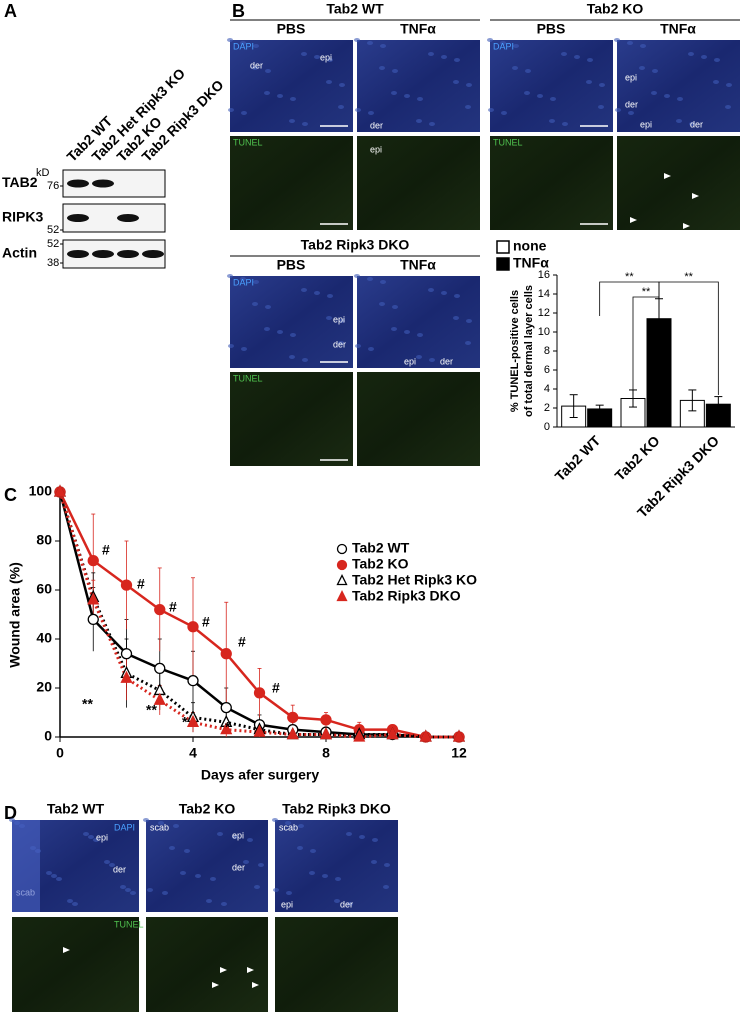 The image size is (740, 1012). Describe the element at coordinates (129, 924) in the screenshot. I see `label: TUNEL` at that location.